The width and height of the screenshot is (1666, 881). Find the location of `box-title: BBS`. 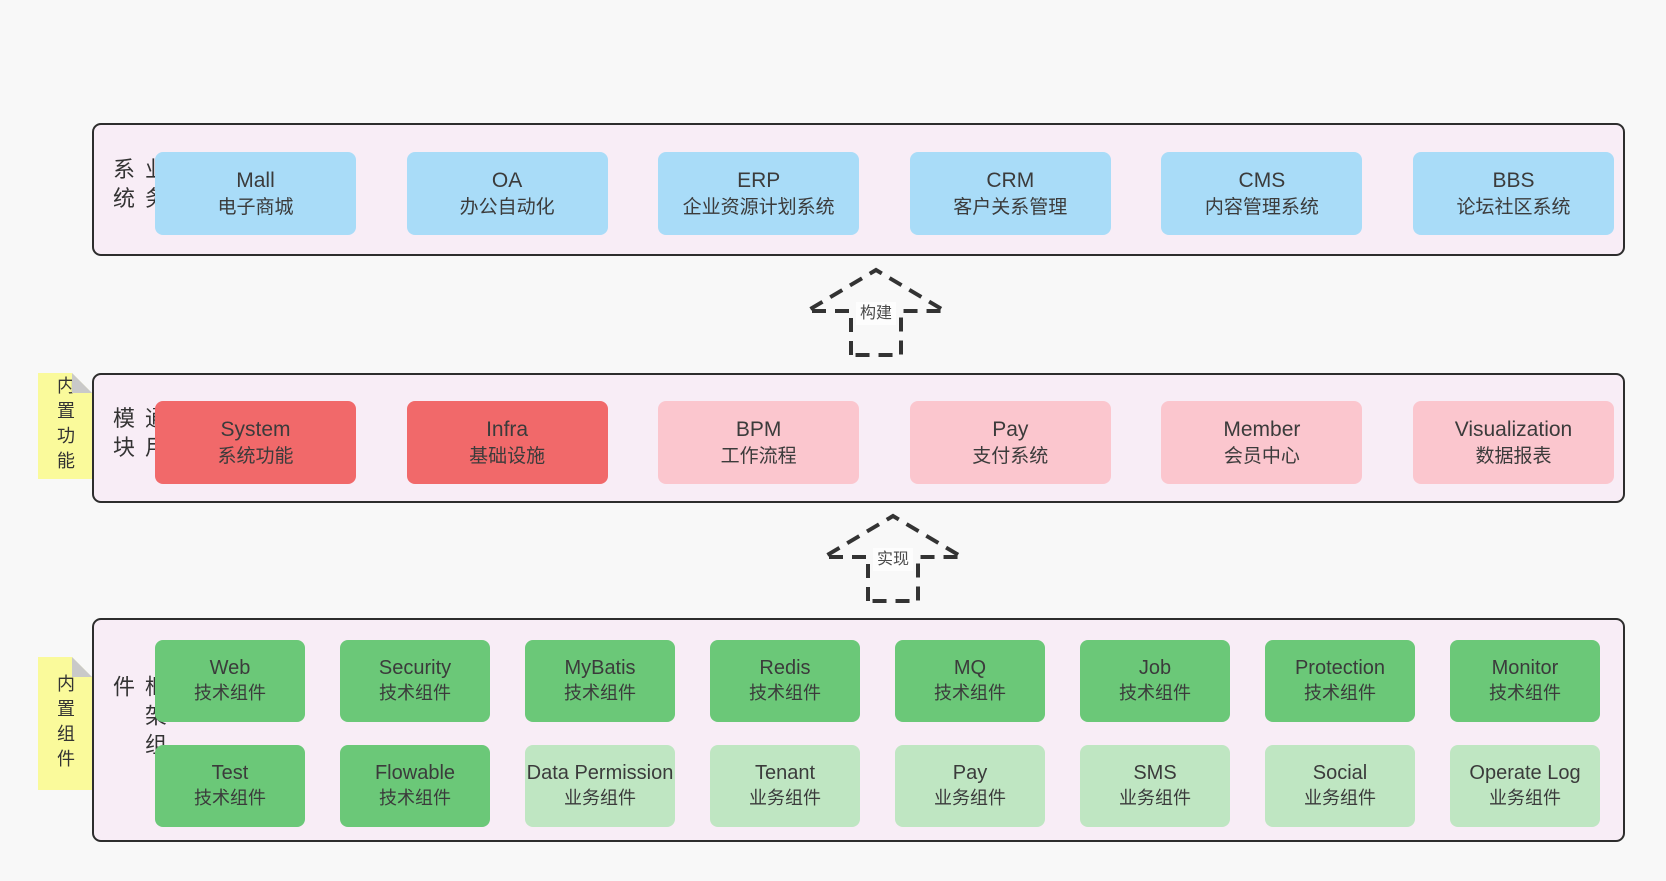

box-title: BBS is located at coordinates (1513, 180).